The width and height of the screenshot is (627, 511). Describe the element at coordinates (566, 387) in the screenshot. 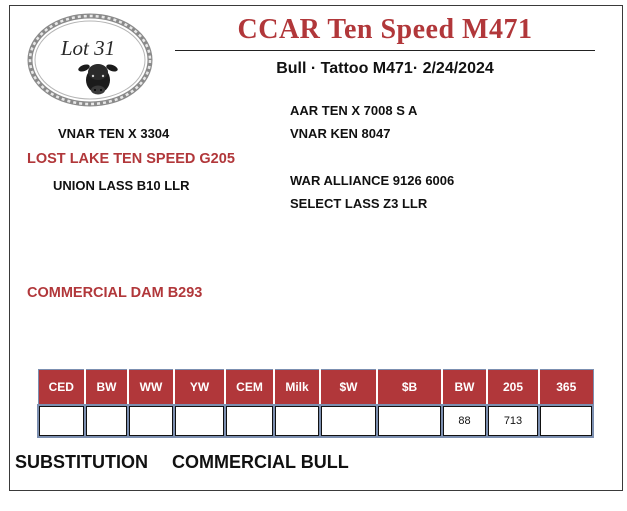

I see `epd-header: 365` at that location.